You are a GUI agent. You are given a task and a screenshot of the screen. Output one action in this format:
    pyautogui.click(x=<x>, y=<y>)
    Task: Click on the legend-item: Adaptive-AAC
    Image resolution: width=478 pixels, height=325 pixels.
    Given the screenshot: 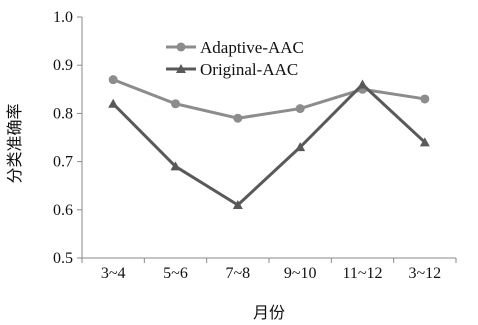 What is the action you would take?
    pyautogui.click(x=235, y=47)
    